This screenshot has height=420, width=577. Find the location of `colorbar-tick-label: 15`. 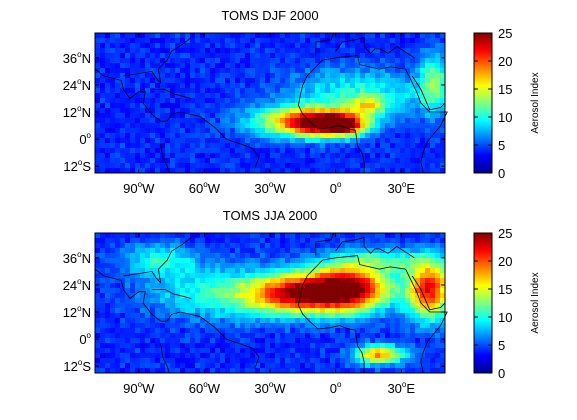

colorbar-tick-label: 15 is located at coordinates (505, 89).